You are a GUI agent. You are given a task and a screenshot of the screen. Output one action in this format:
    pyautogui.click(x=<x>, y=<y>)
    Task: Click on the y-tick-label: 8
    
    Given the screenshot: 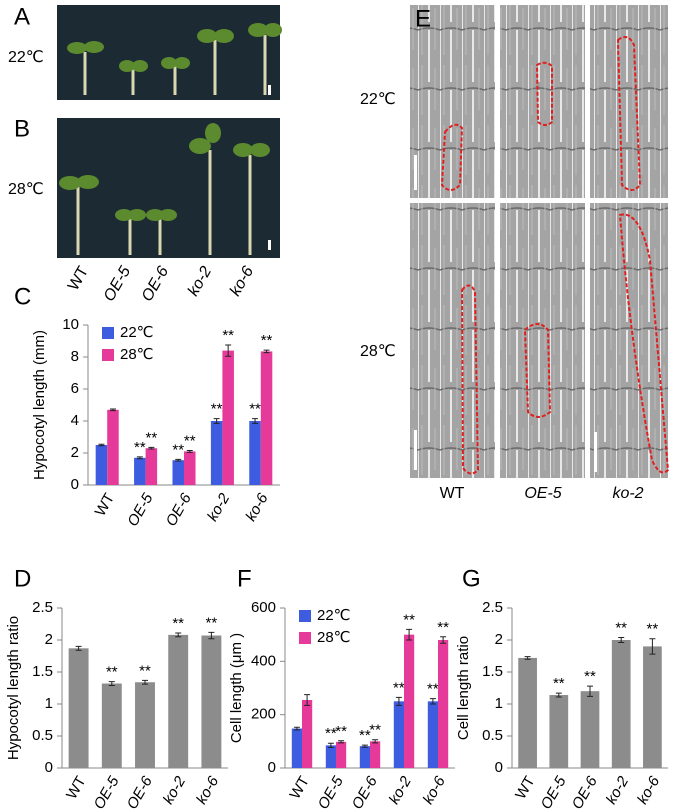 What is the action you would take?
    pyautogui.click(x=75, y=356)
    